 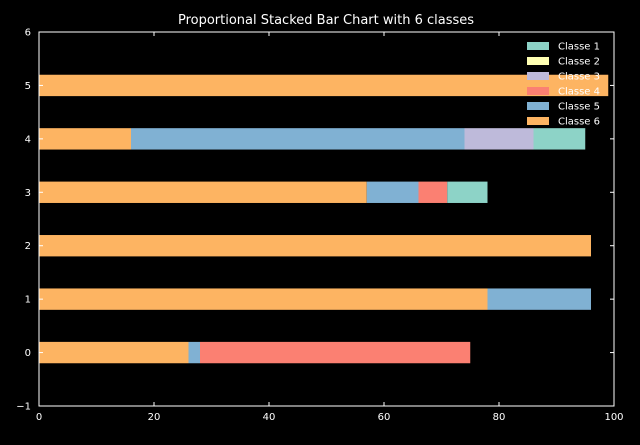 What do you see at coordinates (579, 92) in the screenshot?
I see `legend-label: Classe 4` at bounding box center [579, 92].